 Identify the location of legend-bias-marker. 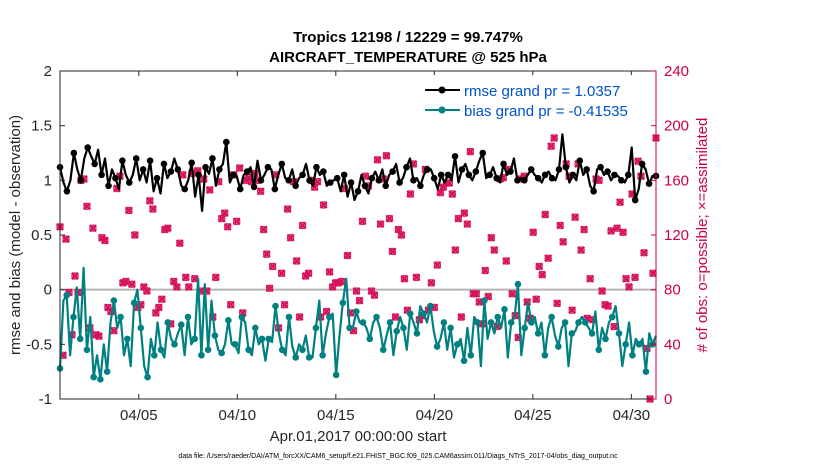
(442, 110).